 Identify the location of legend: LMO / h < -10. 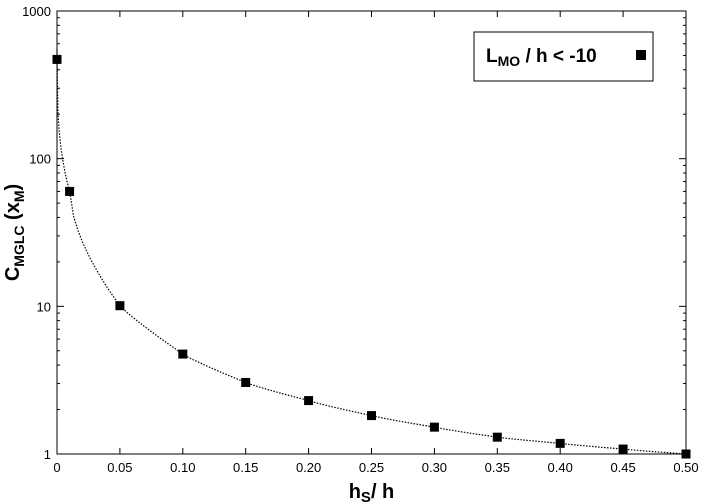
(563, 56).